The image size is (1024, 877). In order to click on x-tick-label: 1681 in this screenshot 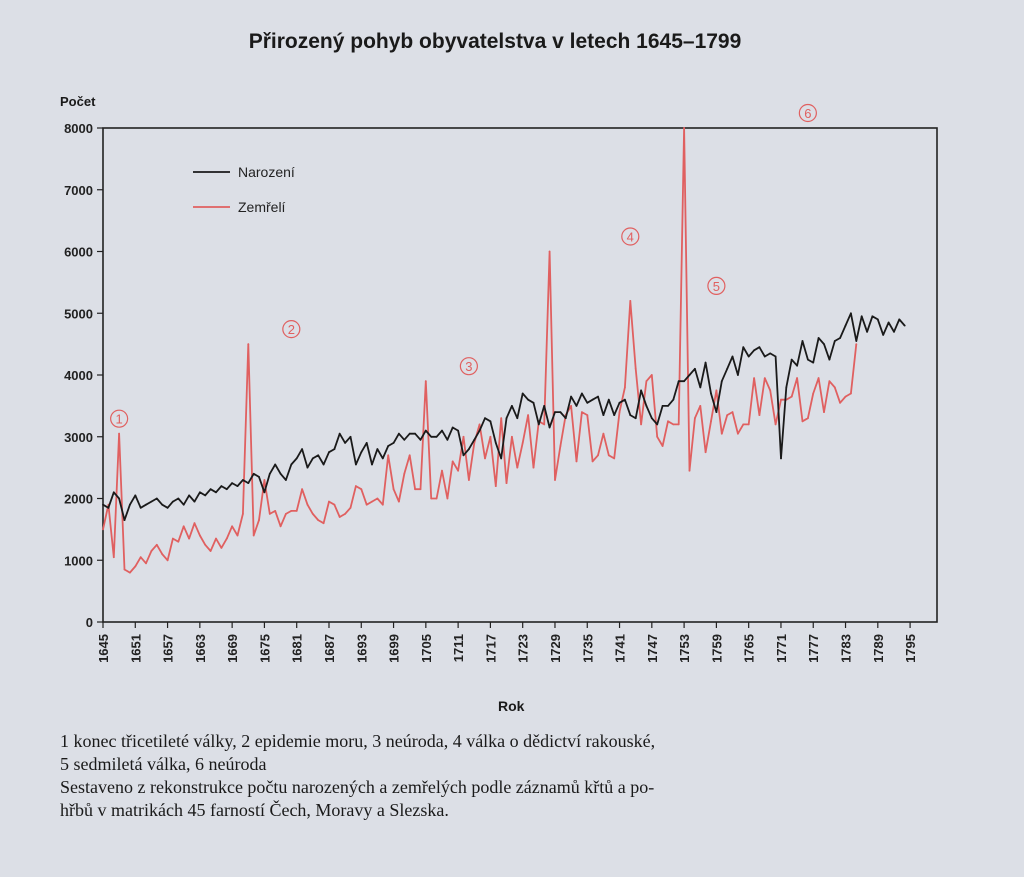, I will do `click(297, 648)`.